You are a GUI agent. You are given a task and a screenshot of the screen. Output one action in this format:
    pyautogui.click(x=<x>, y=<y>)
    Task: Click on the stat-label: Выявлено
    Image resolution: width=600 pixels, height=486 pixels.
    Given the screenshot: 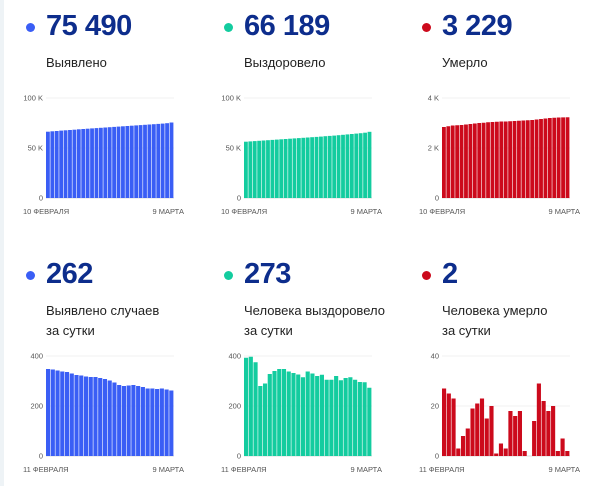 What is the action you would take?
    pyautogui.click(x=76, y=62)
    